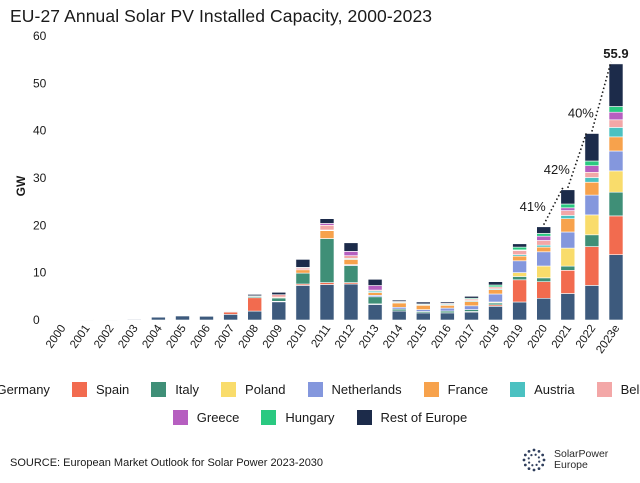 The width and height of the screenshot is (640, 483). What do you see at coordinates (40, 225) in the screenshot?
I see `y-tick-label: 20` at bounding box center [40, 225].